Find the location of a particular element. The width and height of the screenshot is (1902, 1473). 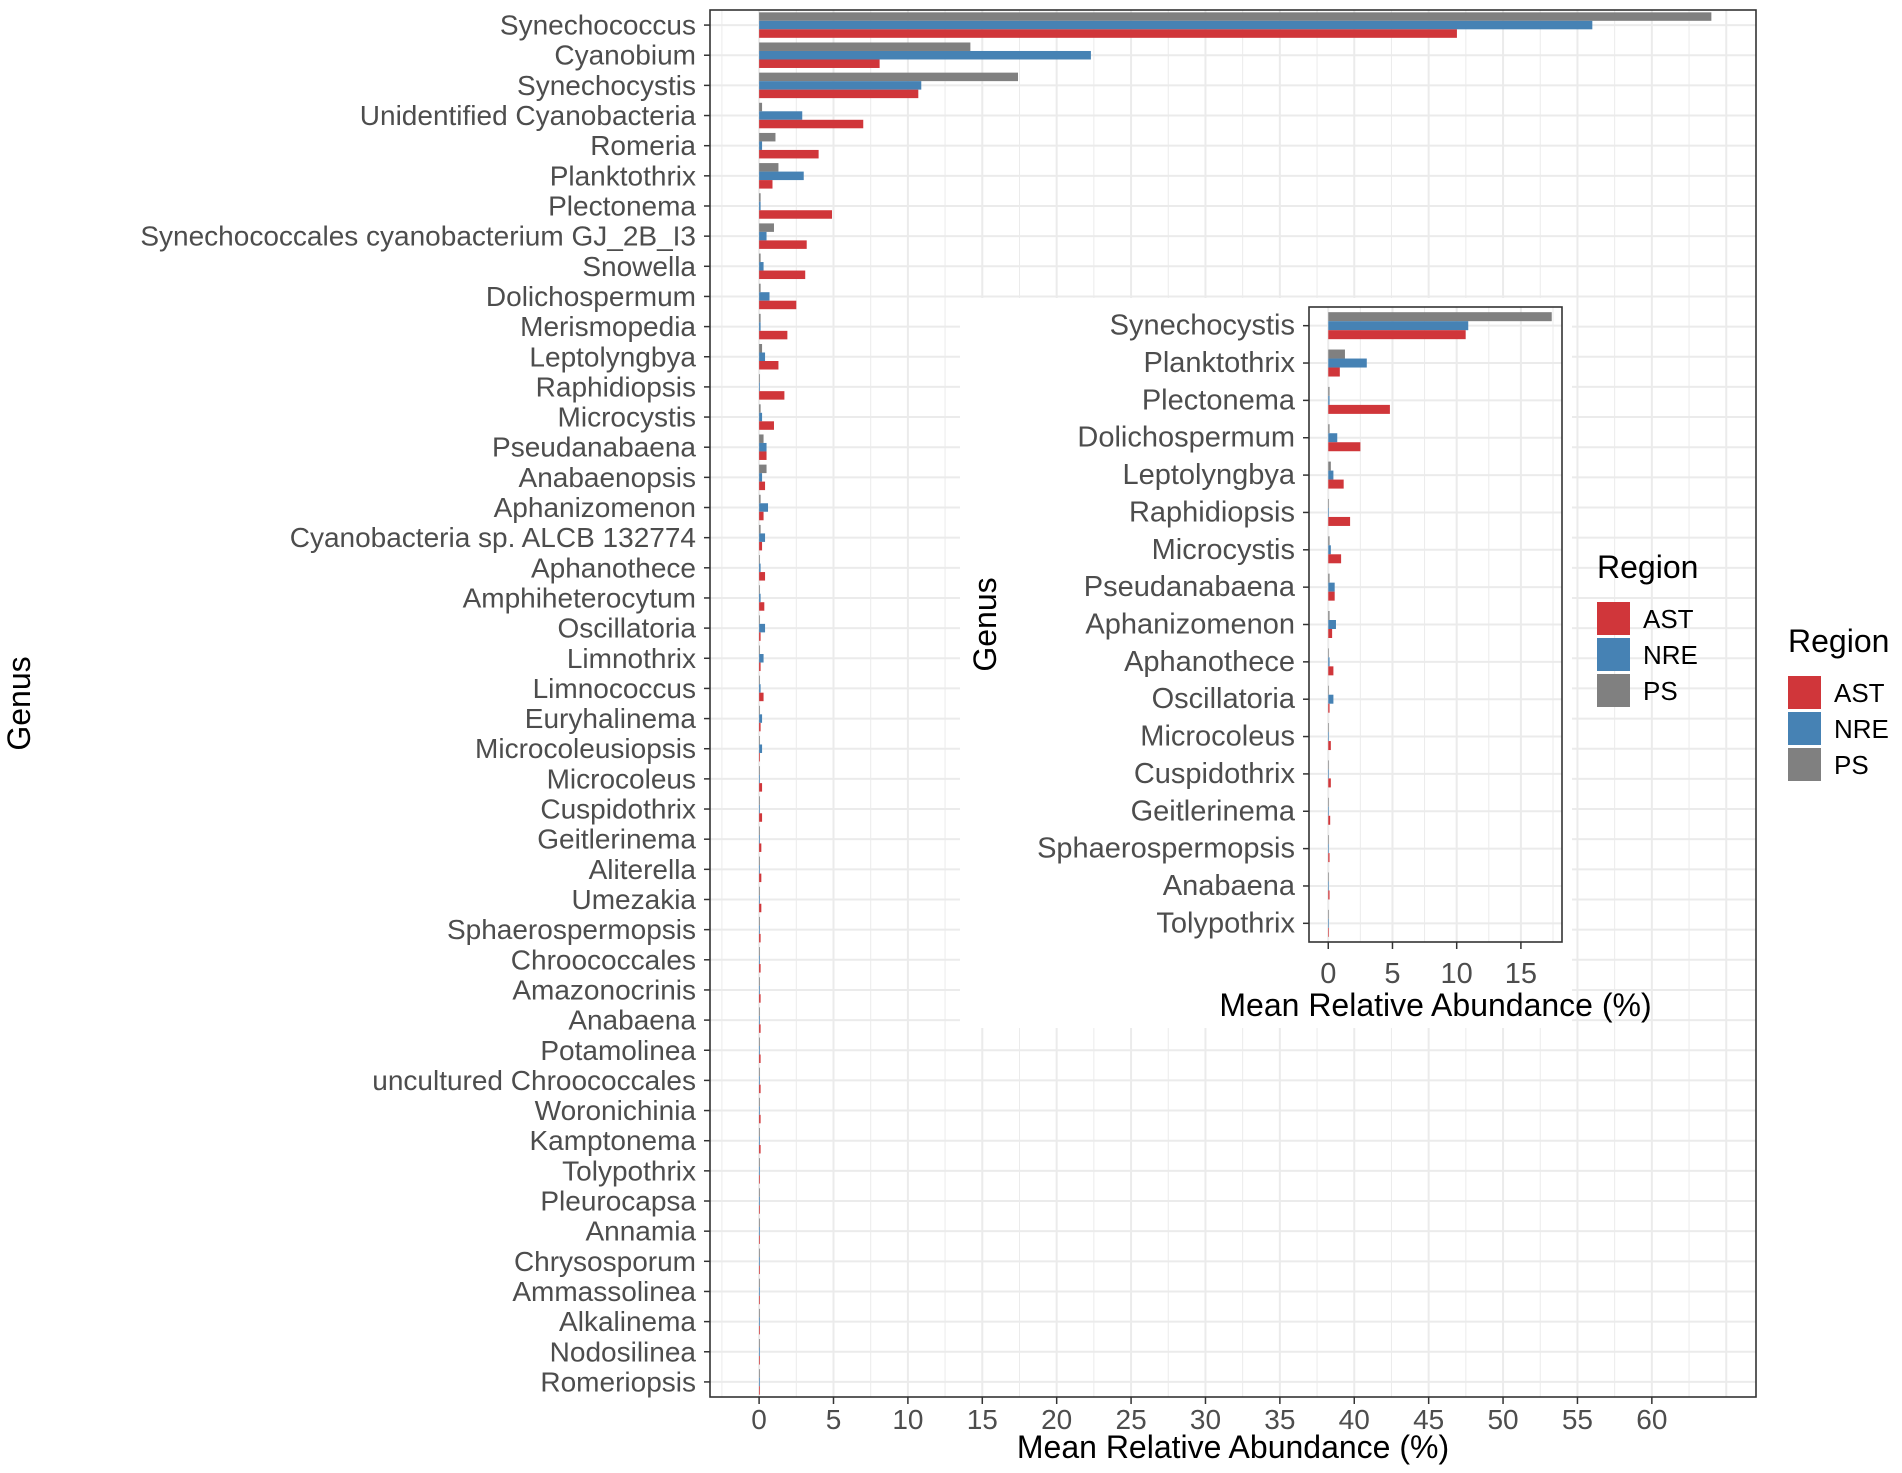

main-bar-nre-limnococcus is located at coordinates (760, 688).